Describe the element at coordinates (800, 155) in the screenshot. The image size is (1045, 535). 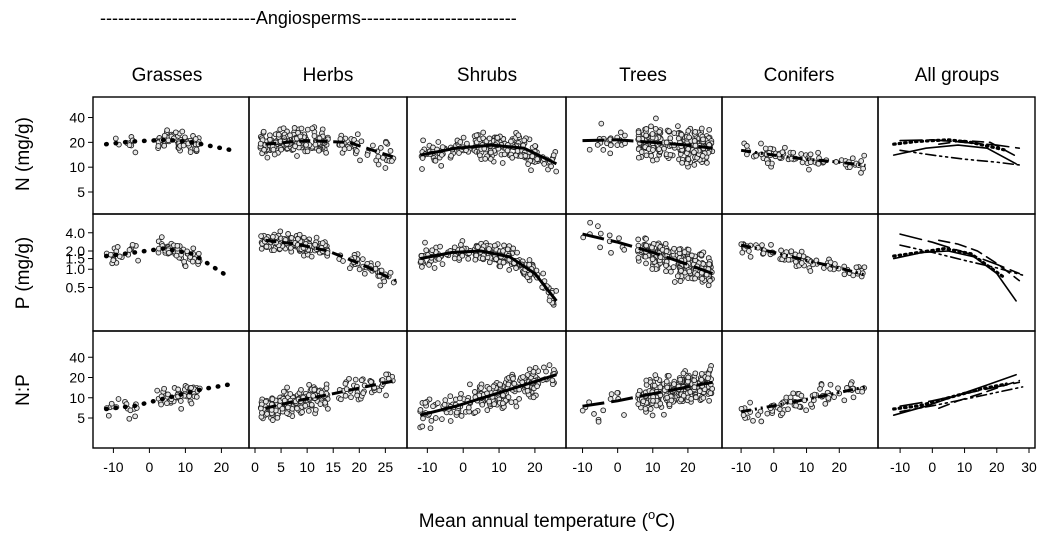
I see `panel-n-conifers` at that location.